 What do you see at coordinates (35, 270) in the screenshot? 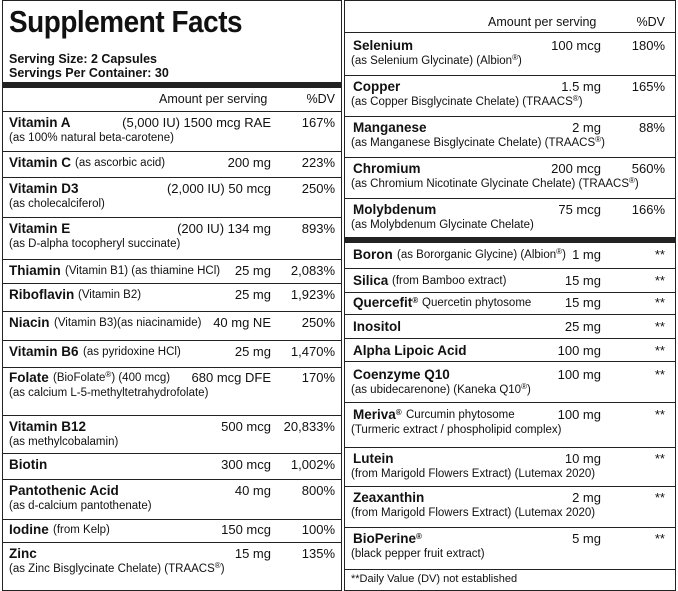
I see `nutrient-name: Thiamin` at bounding box center [35, 270].